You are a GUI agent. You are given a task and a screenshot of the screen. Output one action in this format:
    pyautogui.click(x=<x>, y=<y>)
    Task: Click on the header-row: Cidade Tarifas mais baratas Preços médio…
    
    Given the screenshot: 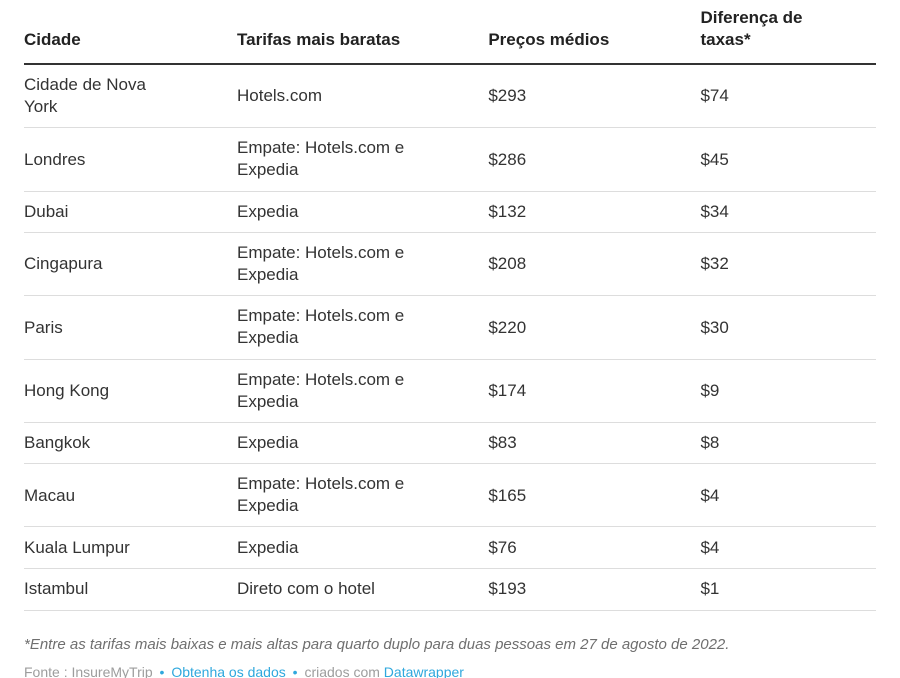 What is the action you would take?
    pyautogui.click(x=450, y=34)
    